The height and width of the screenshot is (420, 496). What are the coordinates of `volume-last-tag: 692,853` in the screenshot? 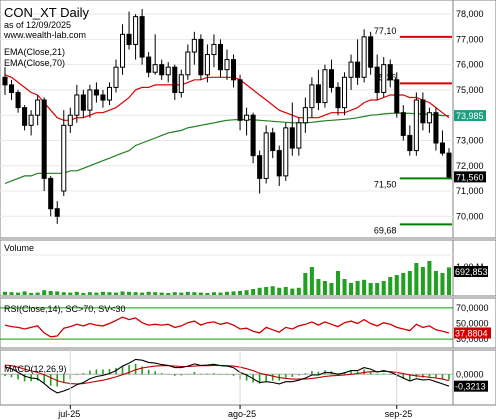 It's located at (471, 271).